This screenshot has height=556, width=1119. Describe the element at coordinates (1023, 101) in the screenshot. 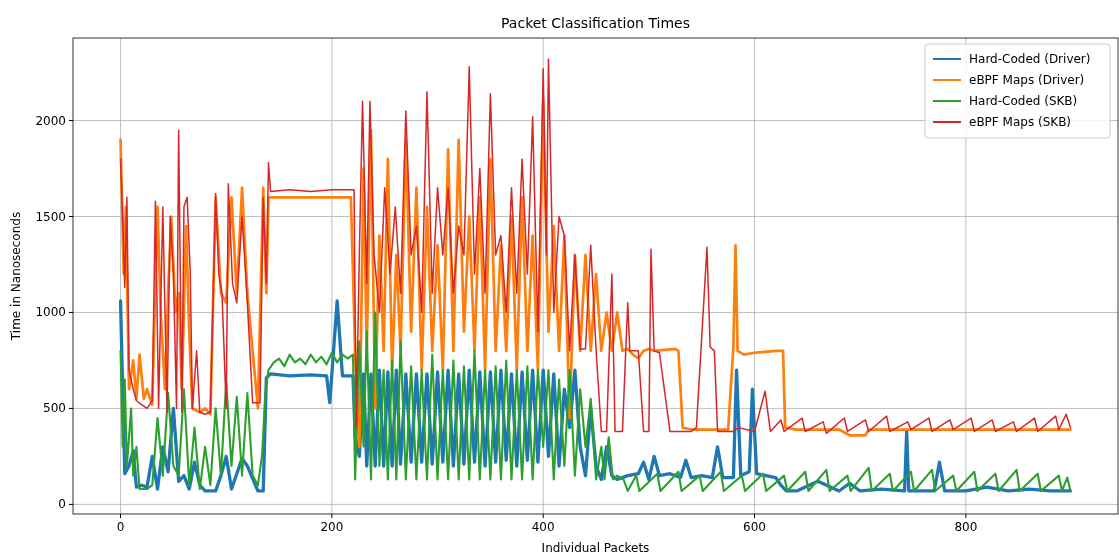

I see `legend-label: Hard-Coded (SKB)` at that location.